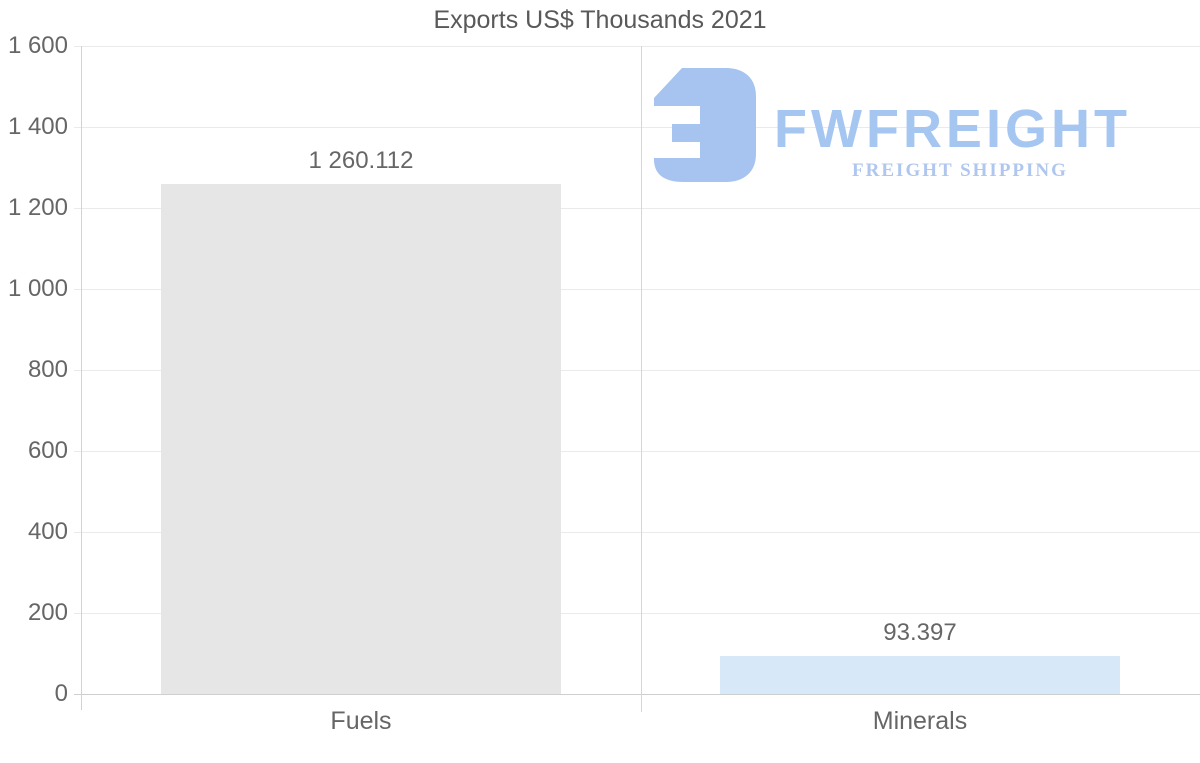 This screenshot has height=763, width=1200. Describe the element at coordinates (705, 125) in the screenshot. I see `fwfreight-logo-icon` at that location.